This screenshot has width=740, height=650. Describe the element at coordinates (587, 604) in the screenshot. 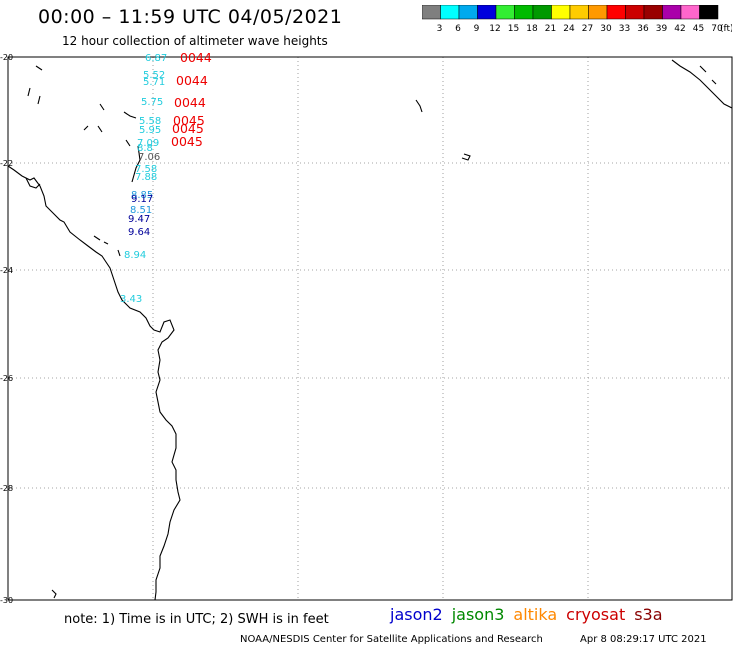

I see `longitude-label: 162` at that location.